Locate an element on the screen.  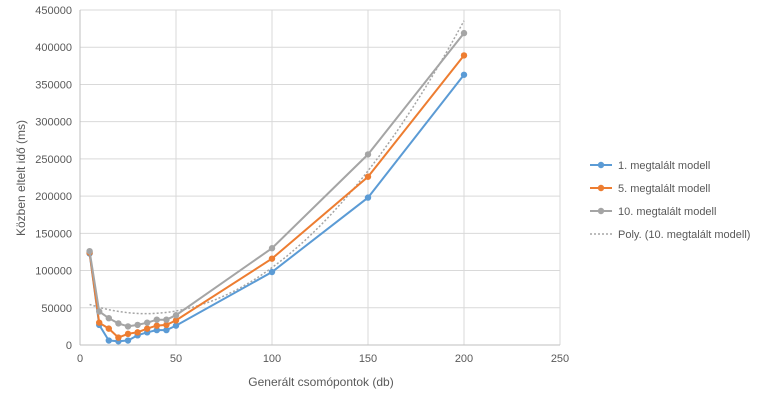
legend-entry: Poly. (10. megtalált modell) is located at coordinates (670, 235).